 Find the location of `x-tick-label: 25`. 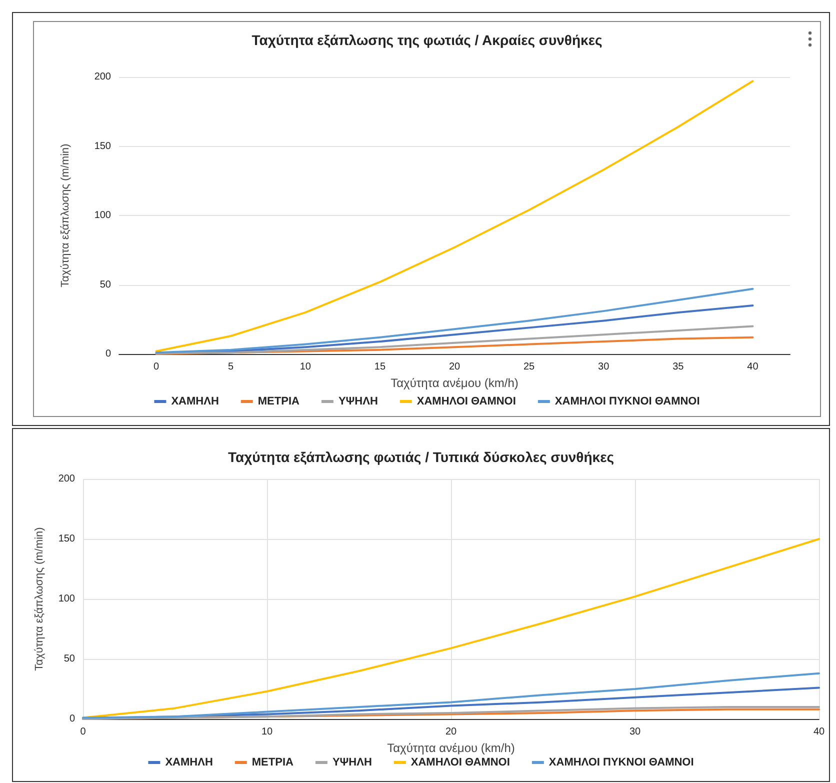

x-tick-label: 25 is located at coordinates (529, 367).